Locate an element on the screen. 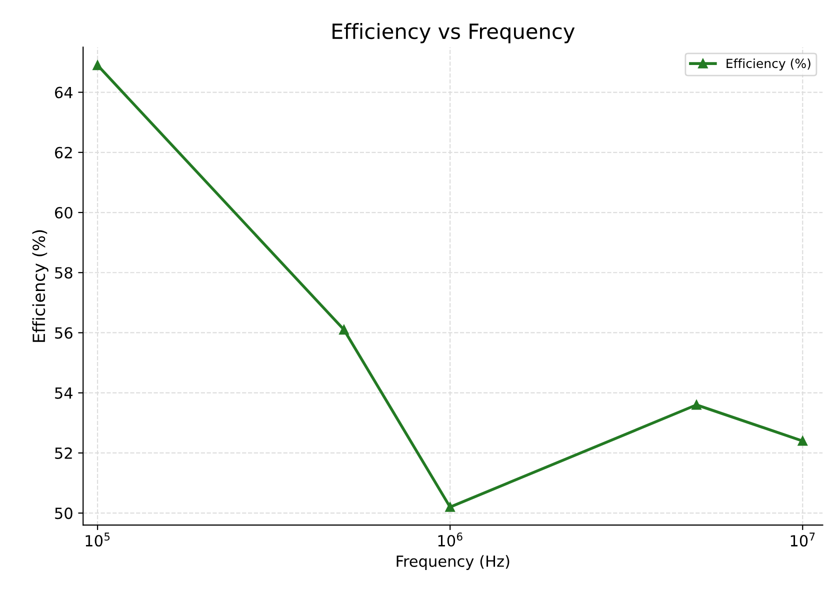 The image size is (831, 590). x-tick-label: 10$^{7}$ is located at coordinates (802, 539).